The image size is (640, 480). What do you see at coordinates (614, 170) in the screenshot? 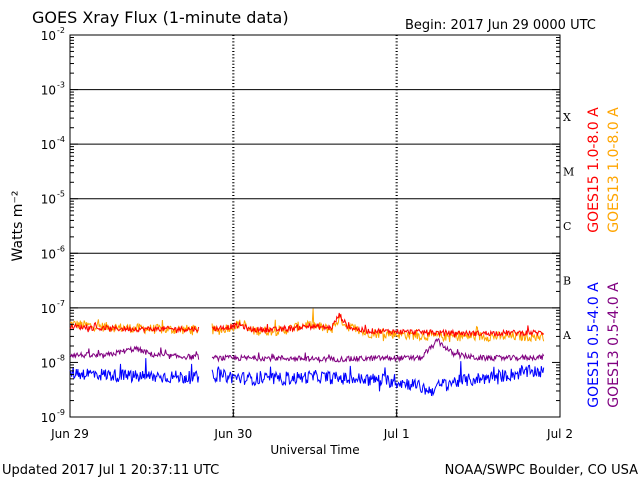
I see `legend-entry: GOES13 1.0-8.0 A` at bounding box center [614, 170].